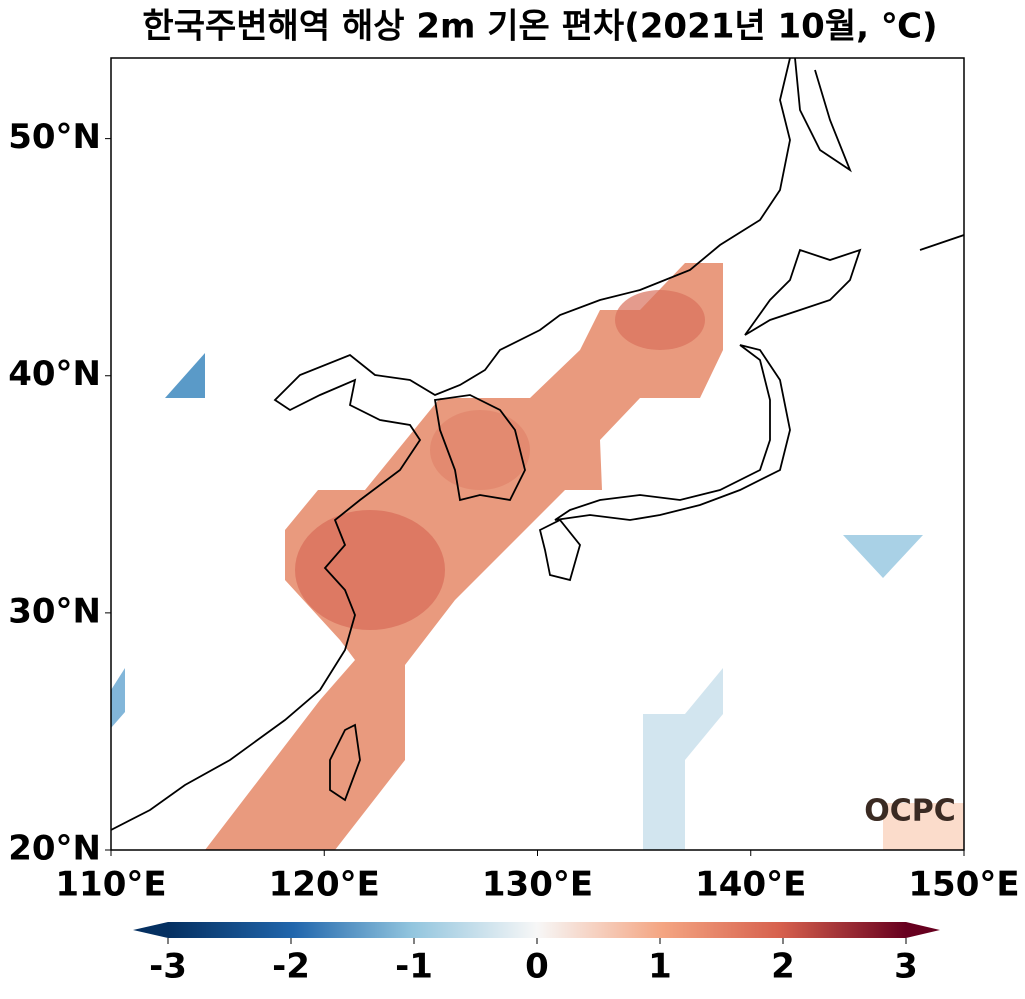  I want to click on y-tick-label: 40°N, so click(54, 374).